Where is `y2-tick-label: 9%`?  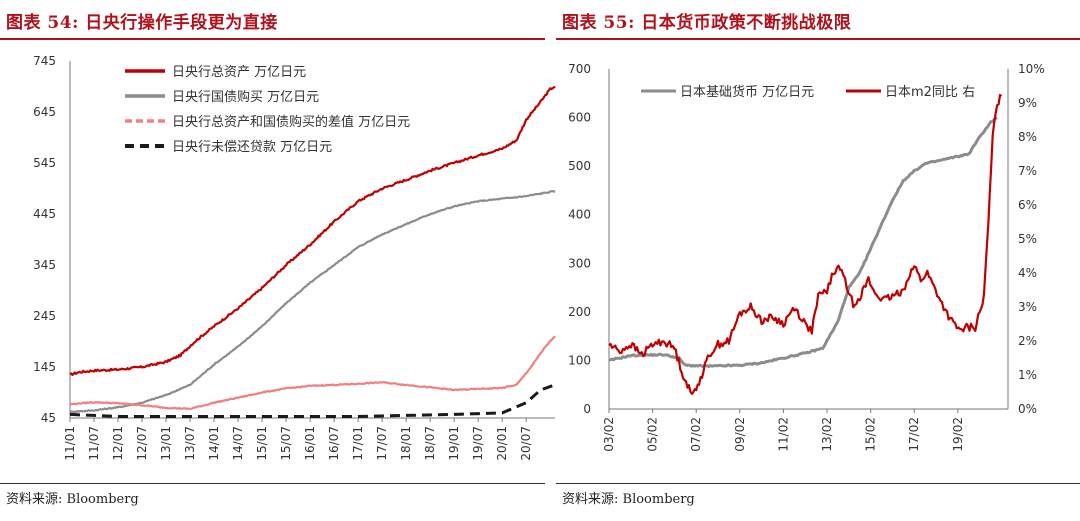 y2-tick-label: 9% is located at coordinates (1027, 103).